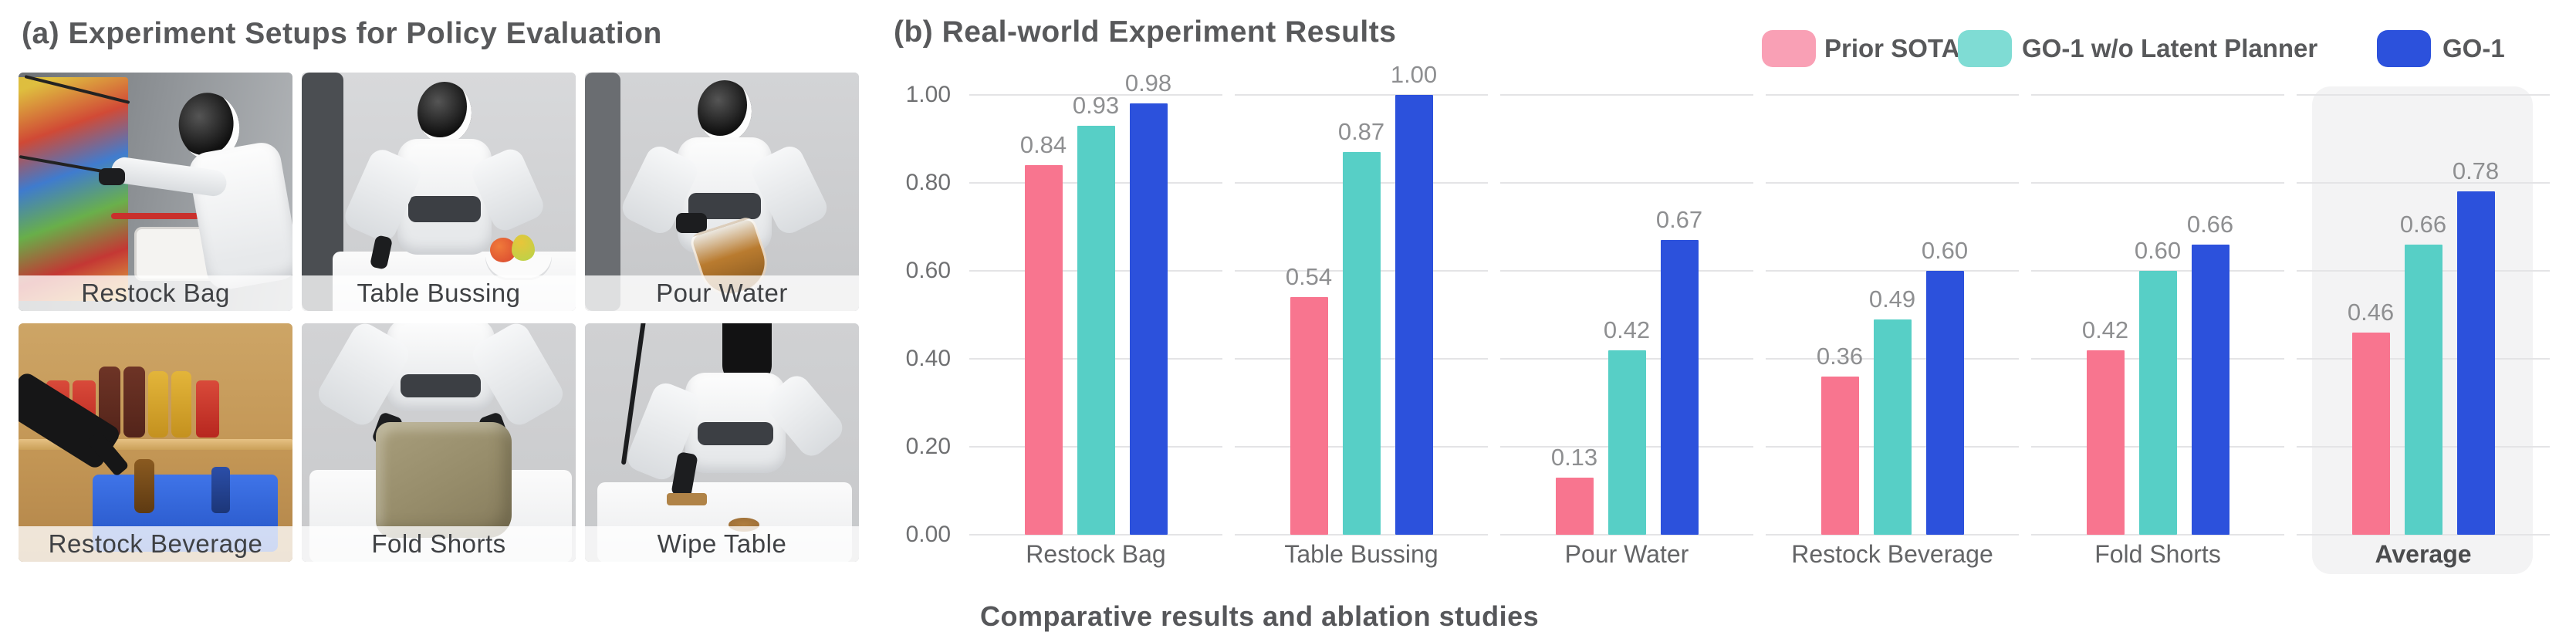  What do you see at coordinates (1145, 32) in the screenshot?
I see `panel-b-title: (b) Real-world Experiment Results` at bounding box center [1145, 32].